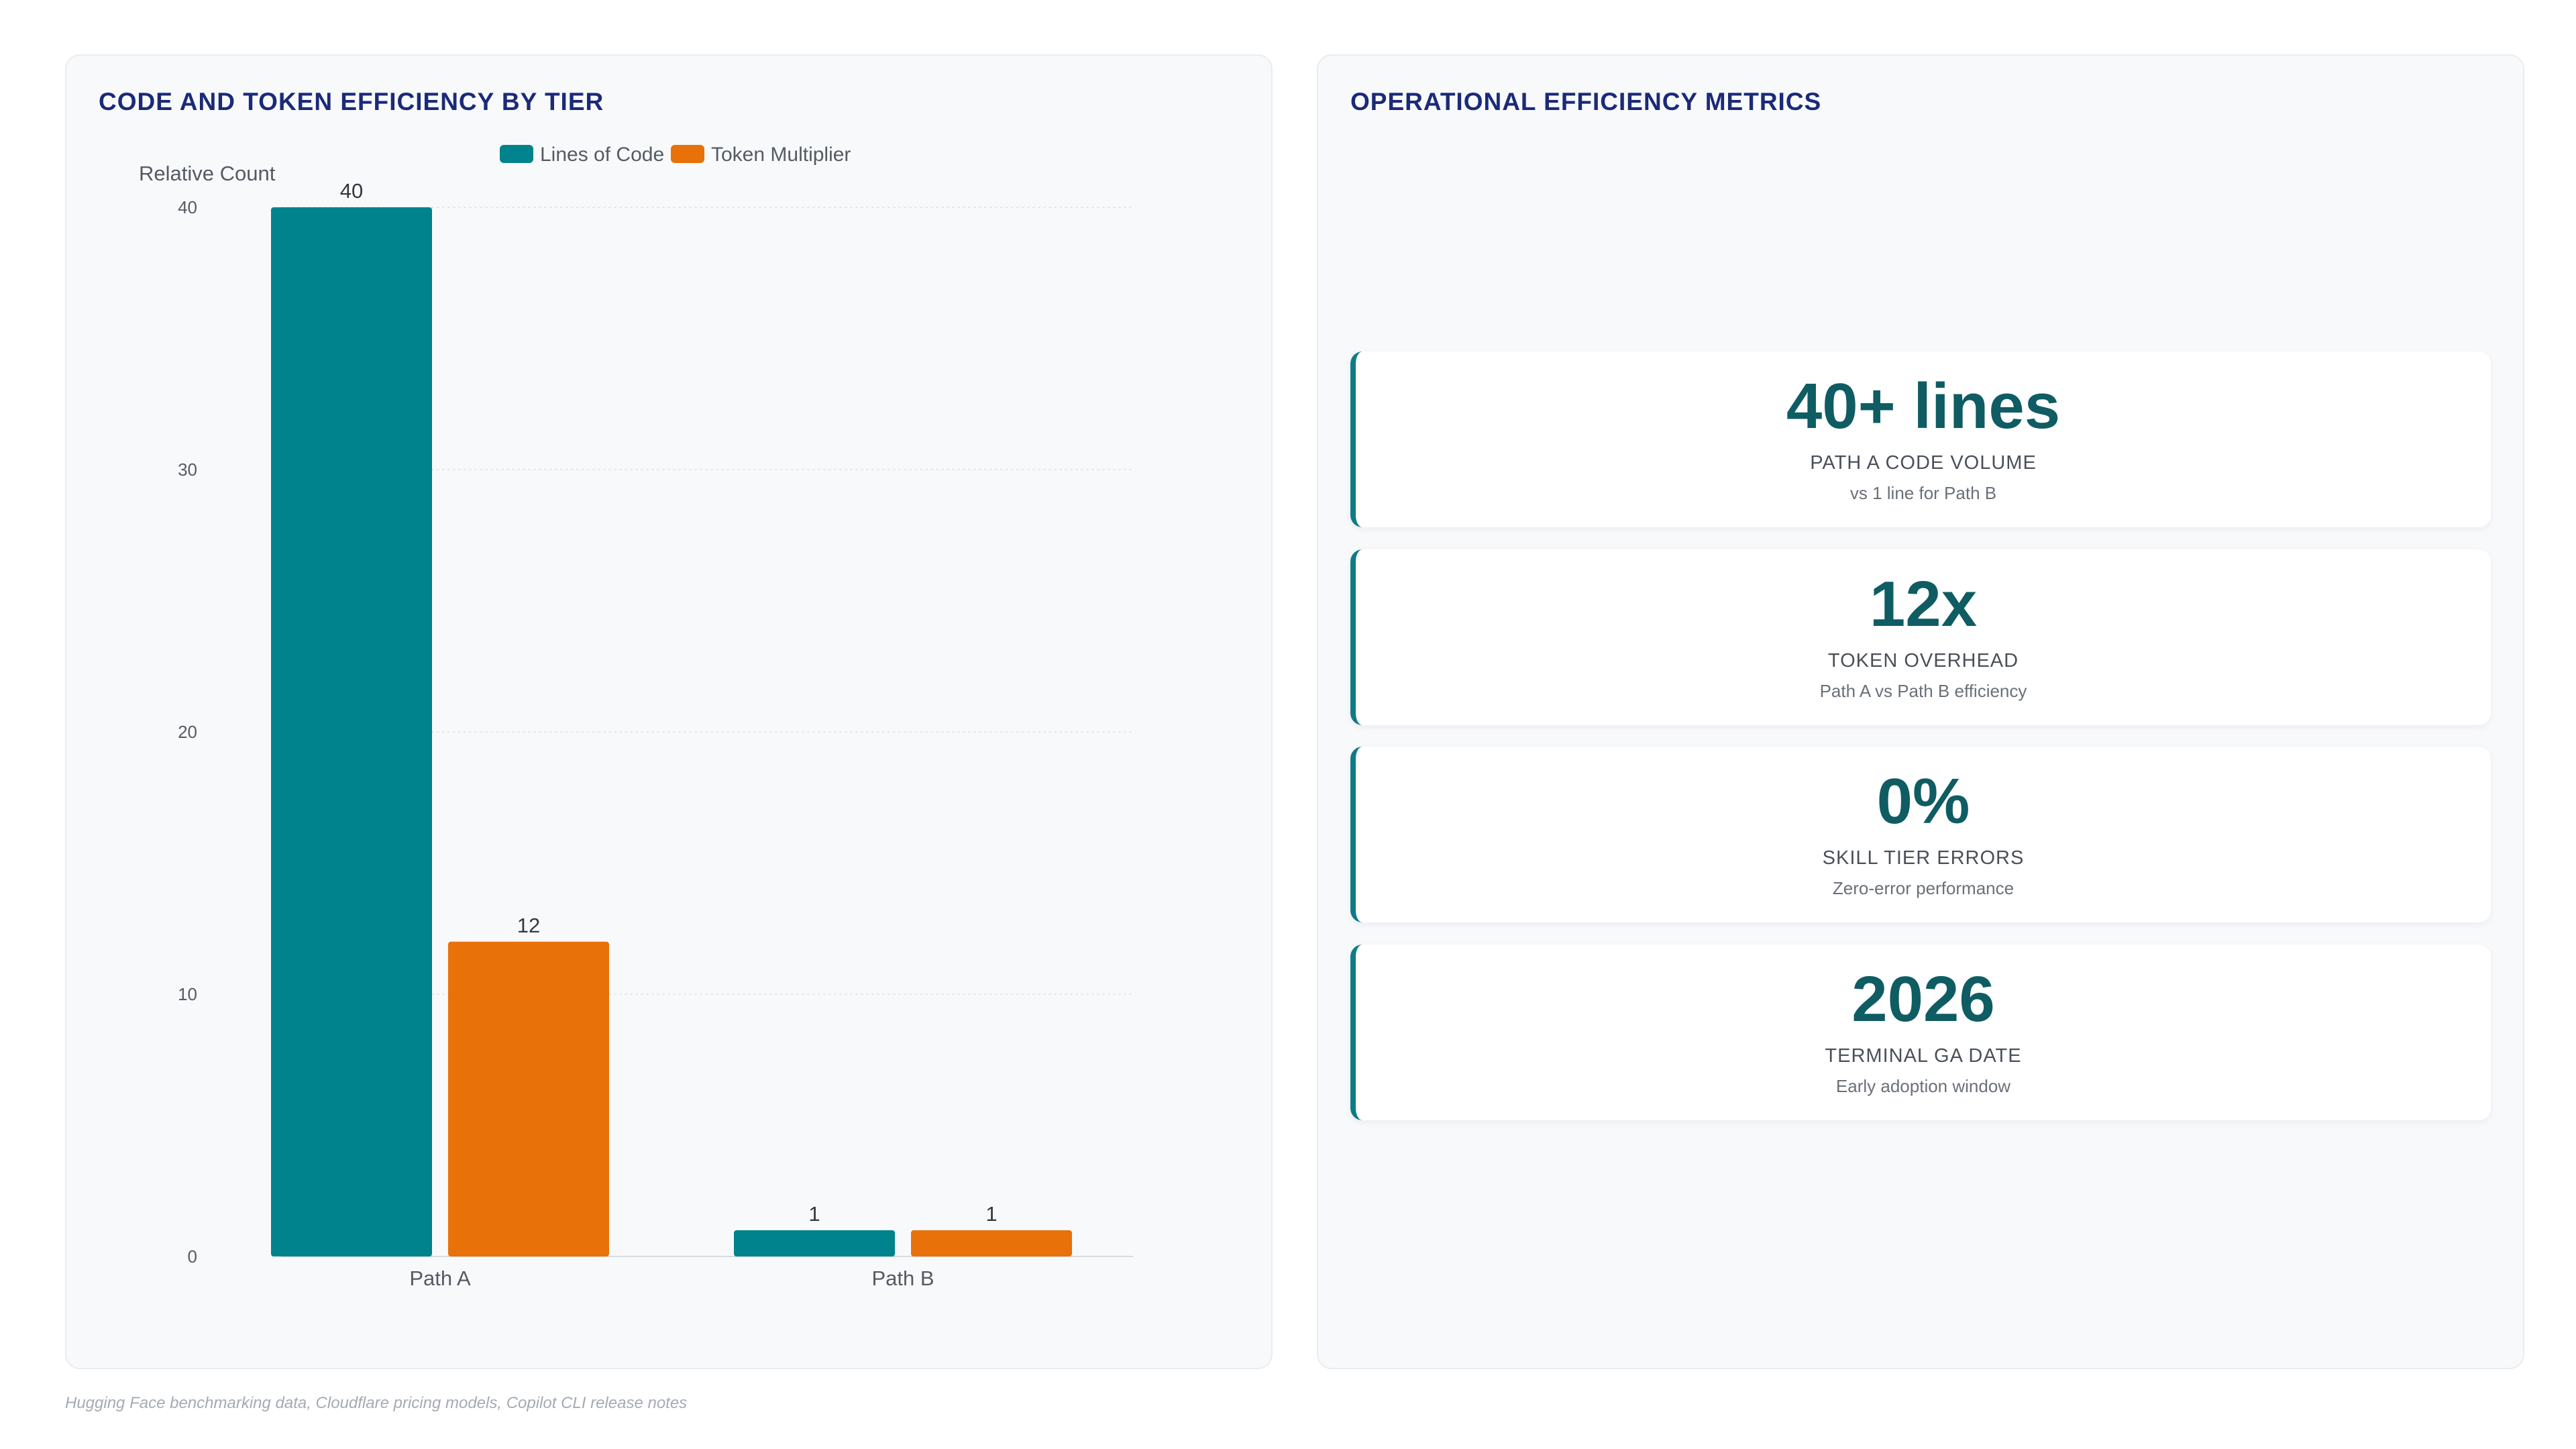 This screenshot has width=2576, height=1449. Describe the element at coordinates (1586, 101) in the screenshot. I see `metrics-title: OPERATIONAL EFFICIENCY METRICS` at that location.